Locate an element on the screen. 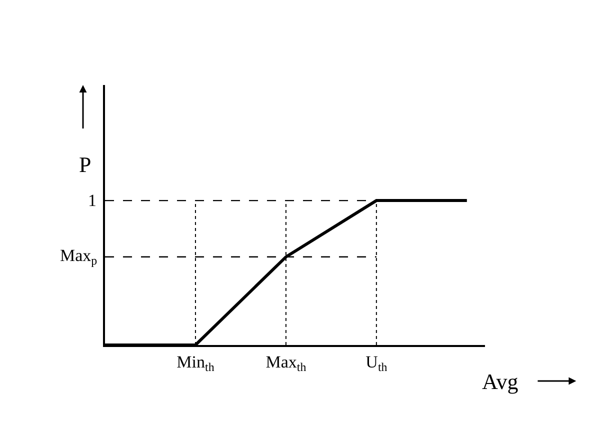 The image size is (614, 423). ref-line-label: 1 is located at coordinates (92, 200).